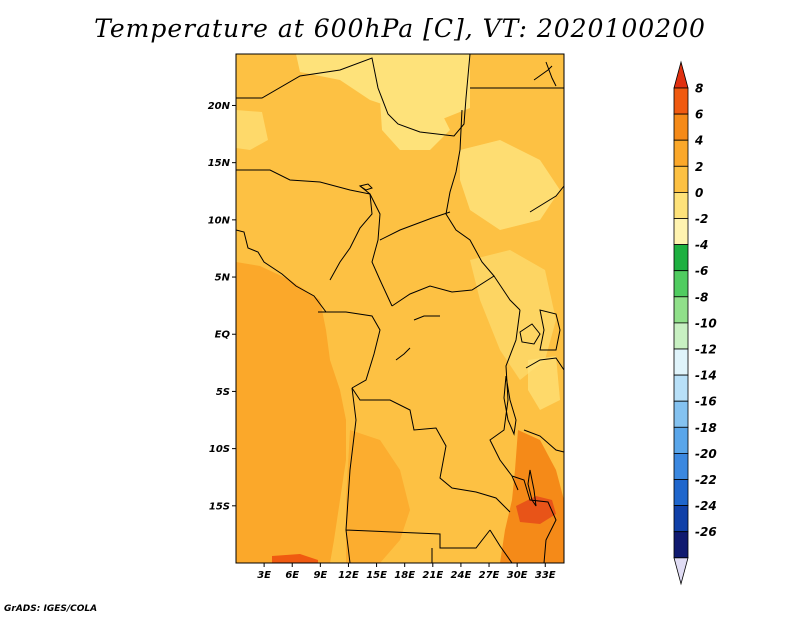 The height and width of the screenshot is (618, 800). Describe the element at coordinates (530, 334) in the screenshot. I see `lake-victoria` at that location.